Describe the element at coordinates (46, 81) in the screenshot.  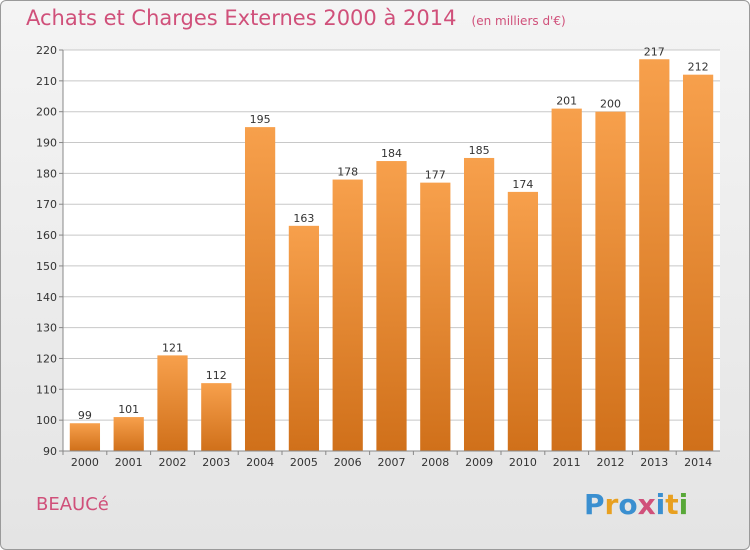
I see `y-tick-label: 210` at that location.